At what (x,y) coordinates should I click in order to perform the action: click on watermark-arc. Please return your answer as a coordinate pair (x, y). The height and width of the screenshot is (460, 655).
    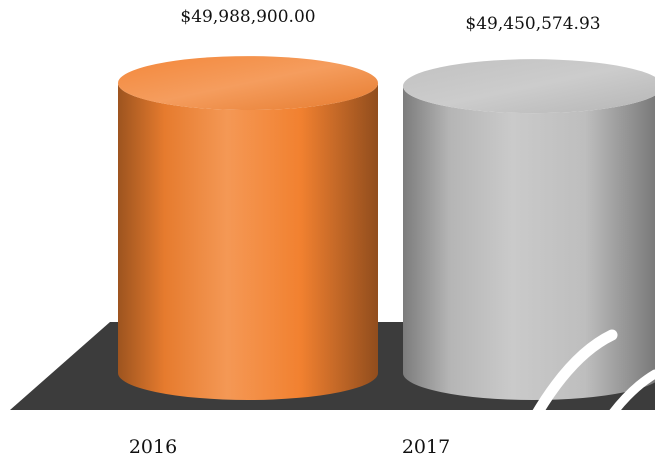
    Looking at the image, I should click on (563, 394).